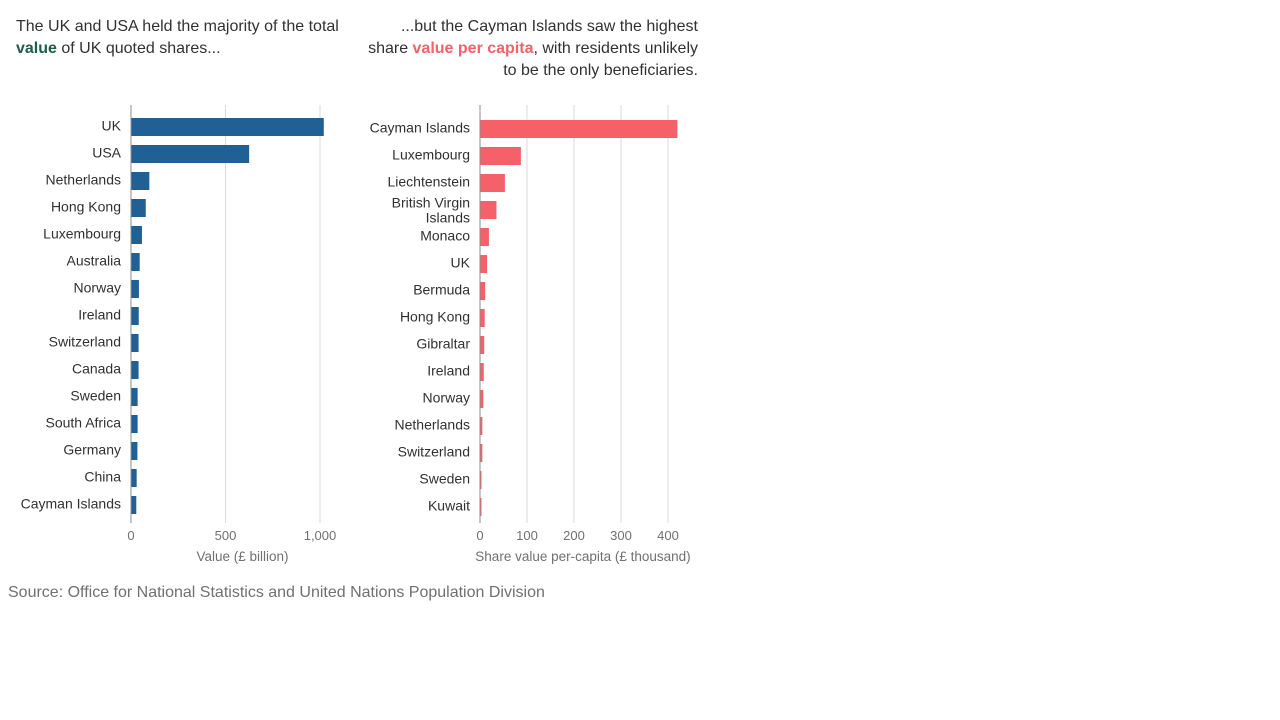 The height and width of the screenshot is (720, 1280). I want to click on x-tick-label: 500, so click(226, 535).